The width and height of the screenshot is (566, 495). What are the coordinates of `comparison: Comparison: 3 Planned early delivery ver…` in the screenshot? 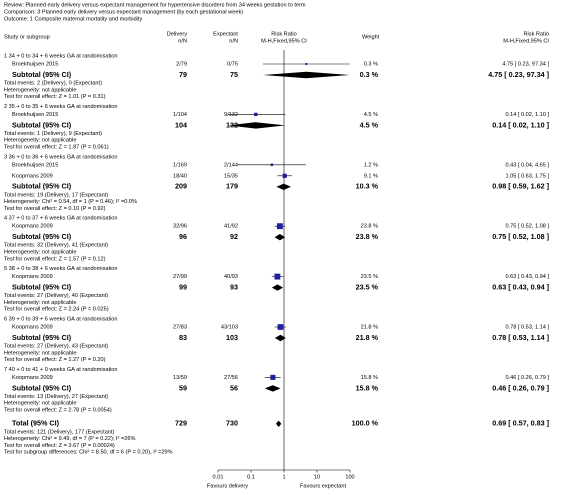 It's located at (123, 12).